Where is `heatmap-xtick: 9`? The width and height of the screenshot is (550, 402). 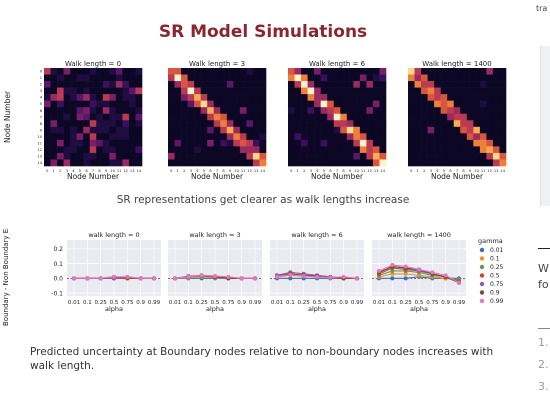
heatmap-xtick: 9 is located at coordinates (350, 171).